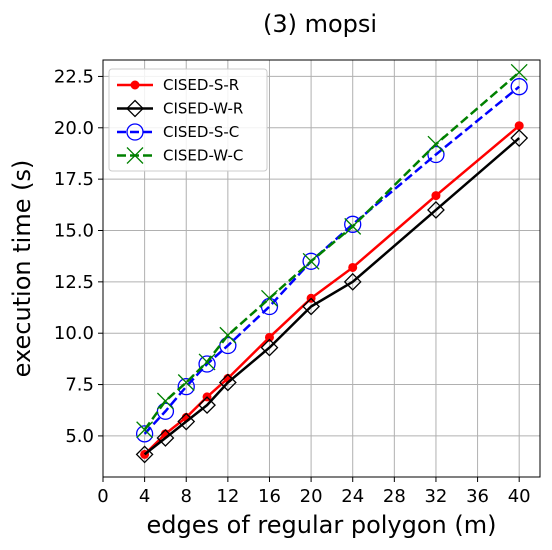  I want to click on legend-item-cised-s-c: CISED-S-C, so click(178, 132).